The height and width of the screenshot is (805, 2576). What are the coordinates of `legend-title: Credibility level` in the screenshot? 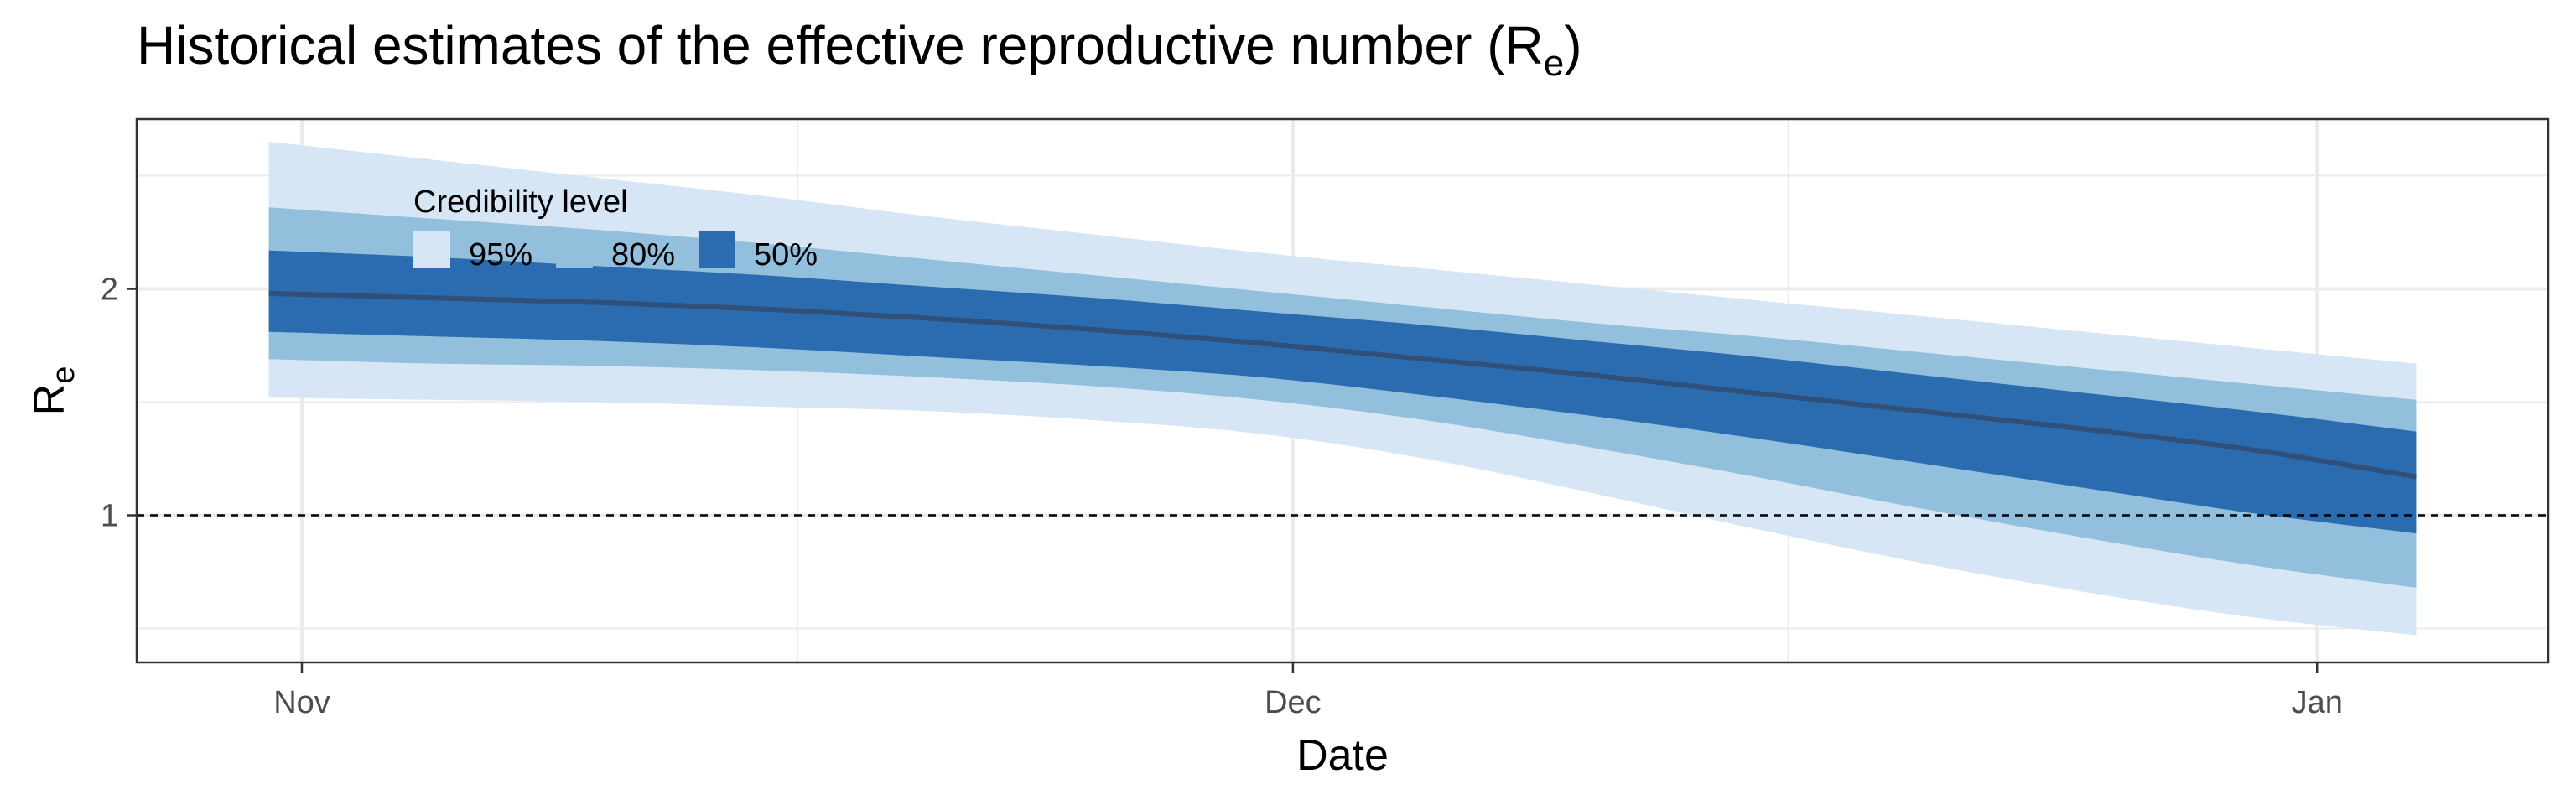 It's located at (520, 202).